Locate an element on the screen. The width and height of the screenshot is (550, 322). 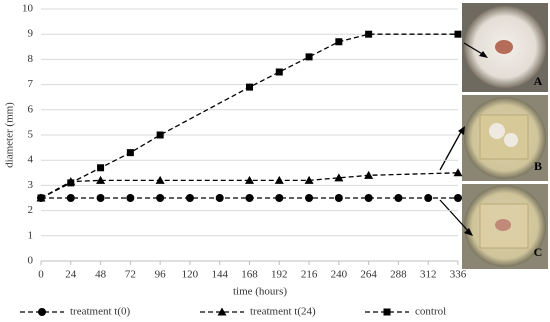
photo-label: C is located at coordinates (538, 252).